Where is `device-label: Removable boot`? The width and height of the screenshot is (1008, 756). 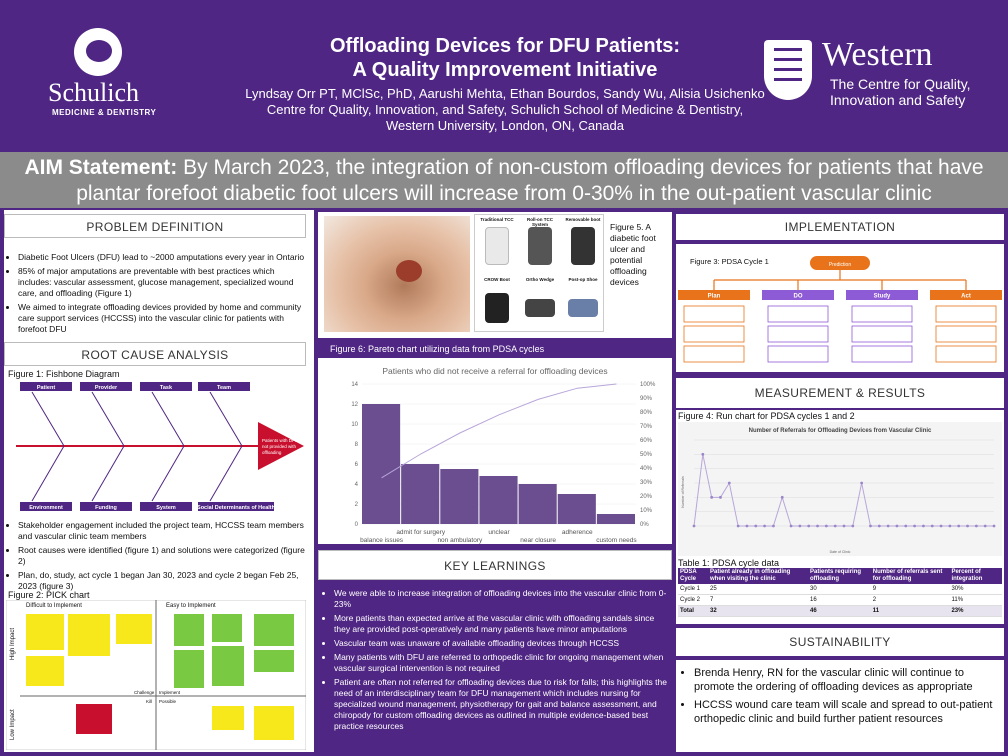
device-label: Removable boot is located at coordinates (583, 219).